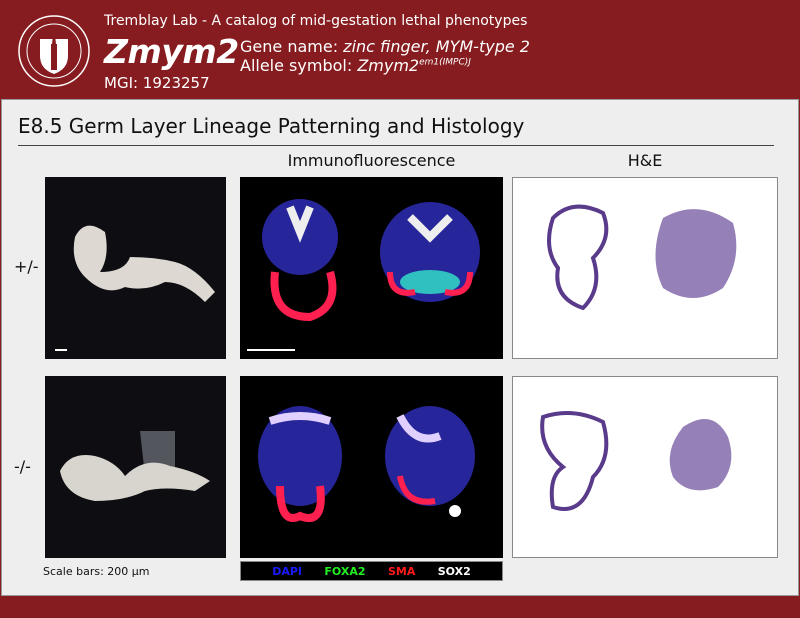 The width and height of the screenshot is (800, 618). I want to click on immunofluorescence-image-ko, so click(371, 467).